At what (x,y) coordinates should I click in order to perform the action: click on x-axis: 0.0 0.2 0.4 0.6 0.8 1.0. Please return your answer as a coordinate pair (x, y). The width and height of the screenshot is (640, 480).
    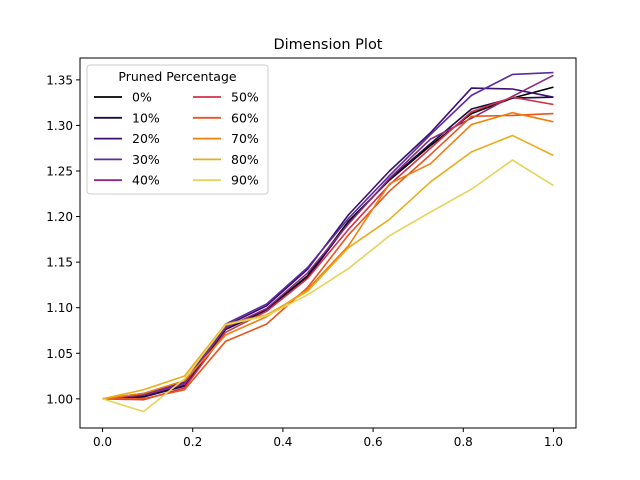
    Looking at the image, I should click on (328, 438).